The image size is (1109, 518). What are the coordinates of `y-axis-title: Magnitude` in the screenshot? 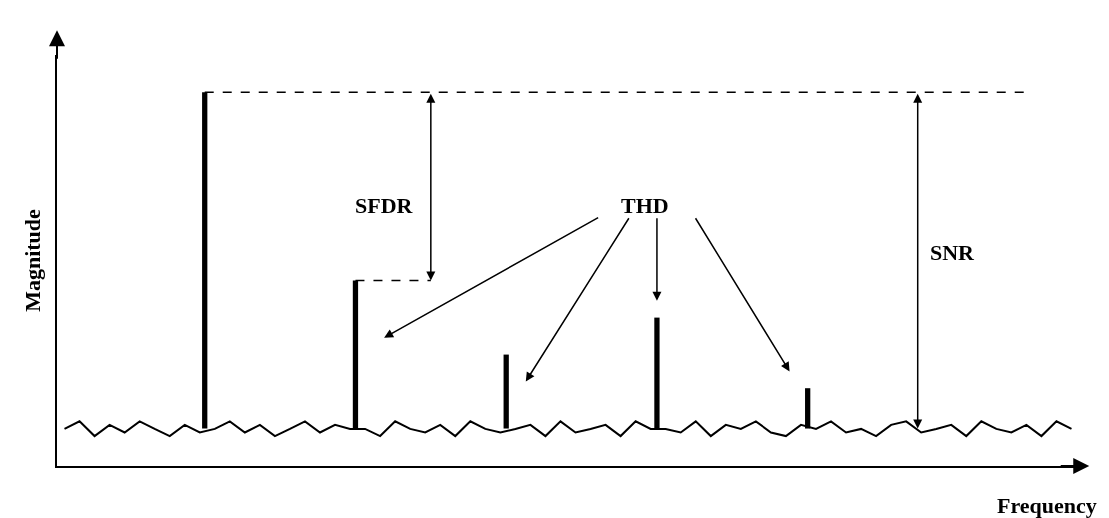 It's located at (33, 260).